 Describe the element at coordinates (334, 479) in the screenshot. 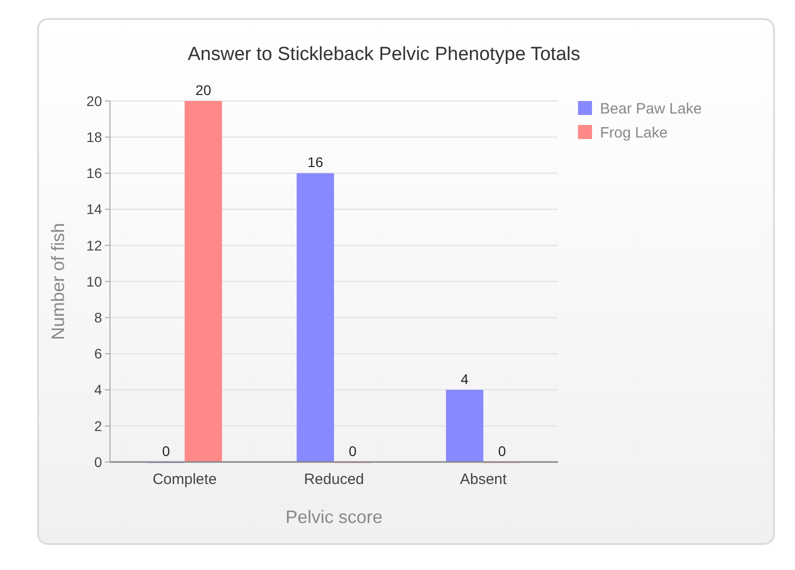

I see `x-tick-label: Reduced` at that location.